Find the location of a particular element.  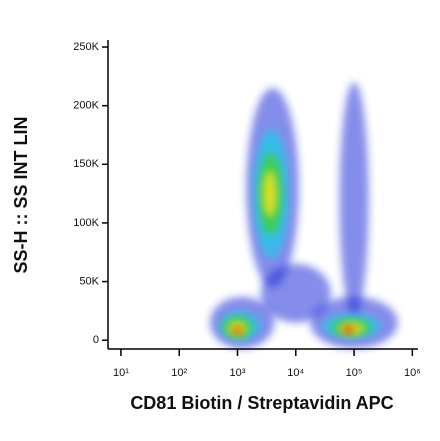

x-tick-label: 10³ is located at coordinates (238, 373).